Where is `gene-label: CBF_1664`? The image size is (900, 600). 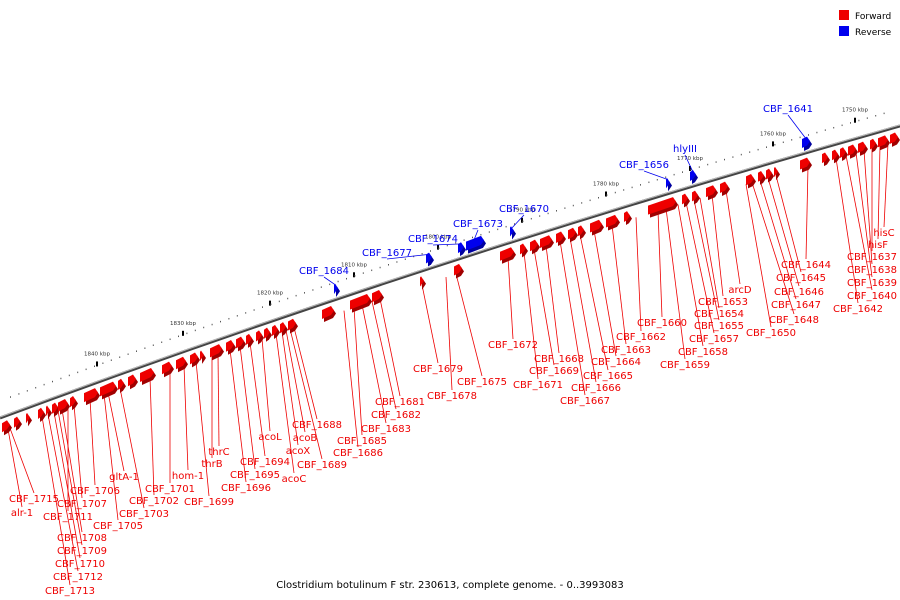
gene-label: CBF_1664 is located at coordinates (616, 362).